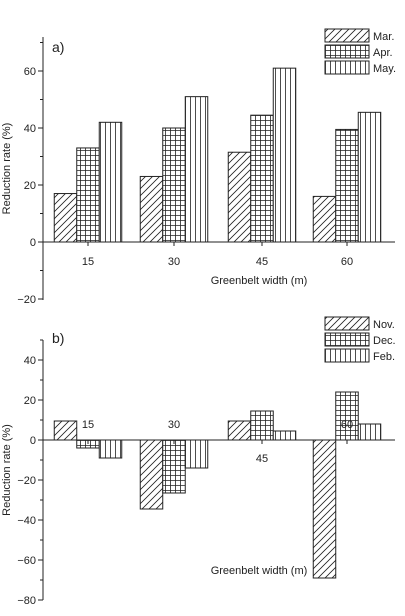 The height and width of the screenshot is (616, 405). Describe the element at coordinates (58, 47) in the screenshot. I see `panel-label: a)` at that location.